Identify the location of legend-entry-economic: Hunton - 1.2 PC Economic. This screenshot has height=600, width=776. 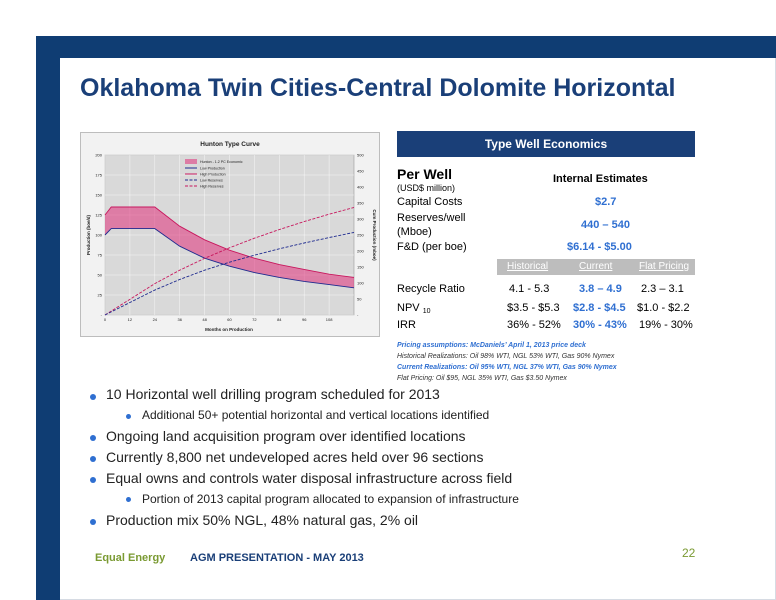
(221, 162).